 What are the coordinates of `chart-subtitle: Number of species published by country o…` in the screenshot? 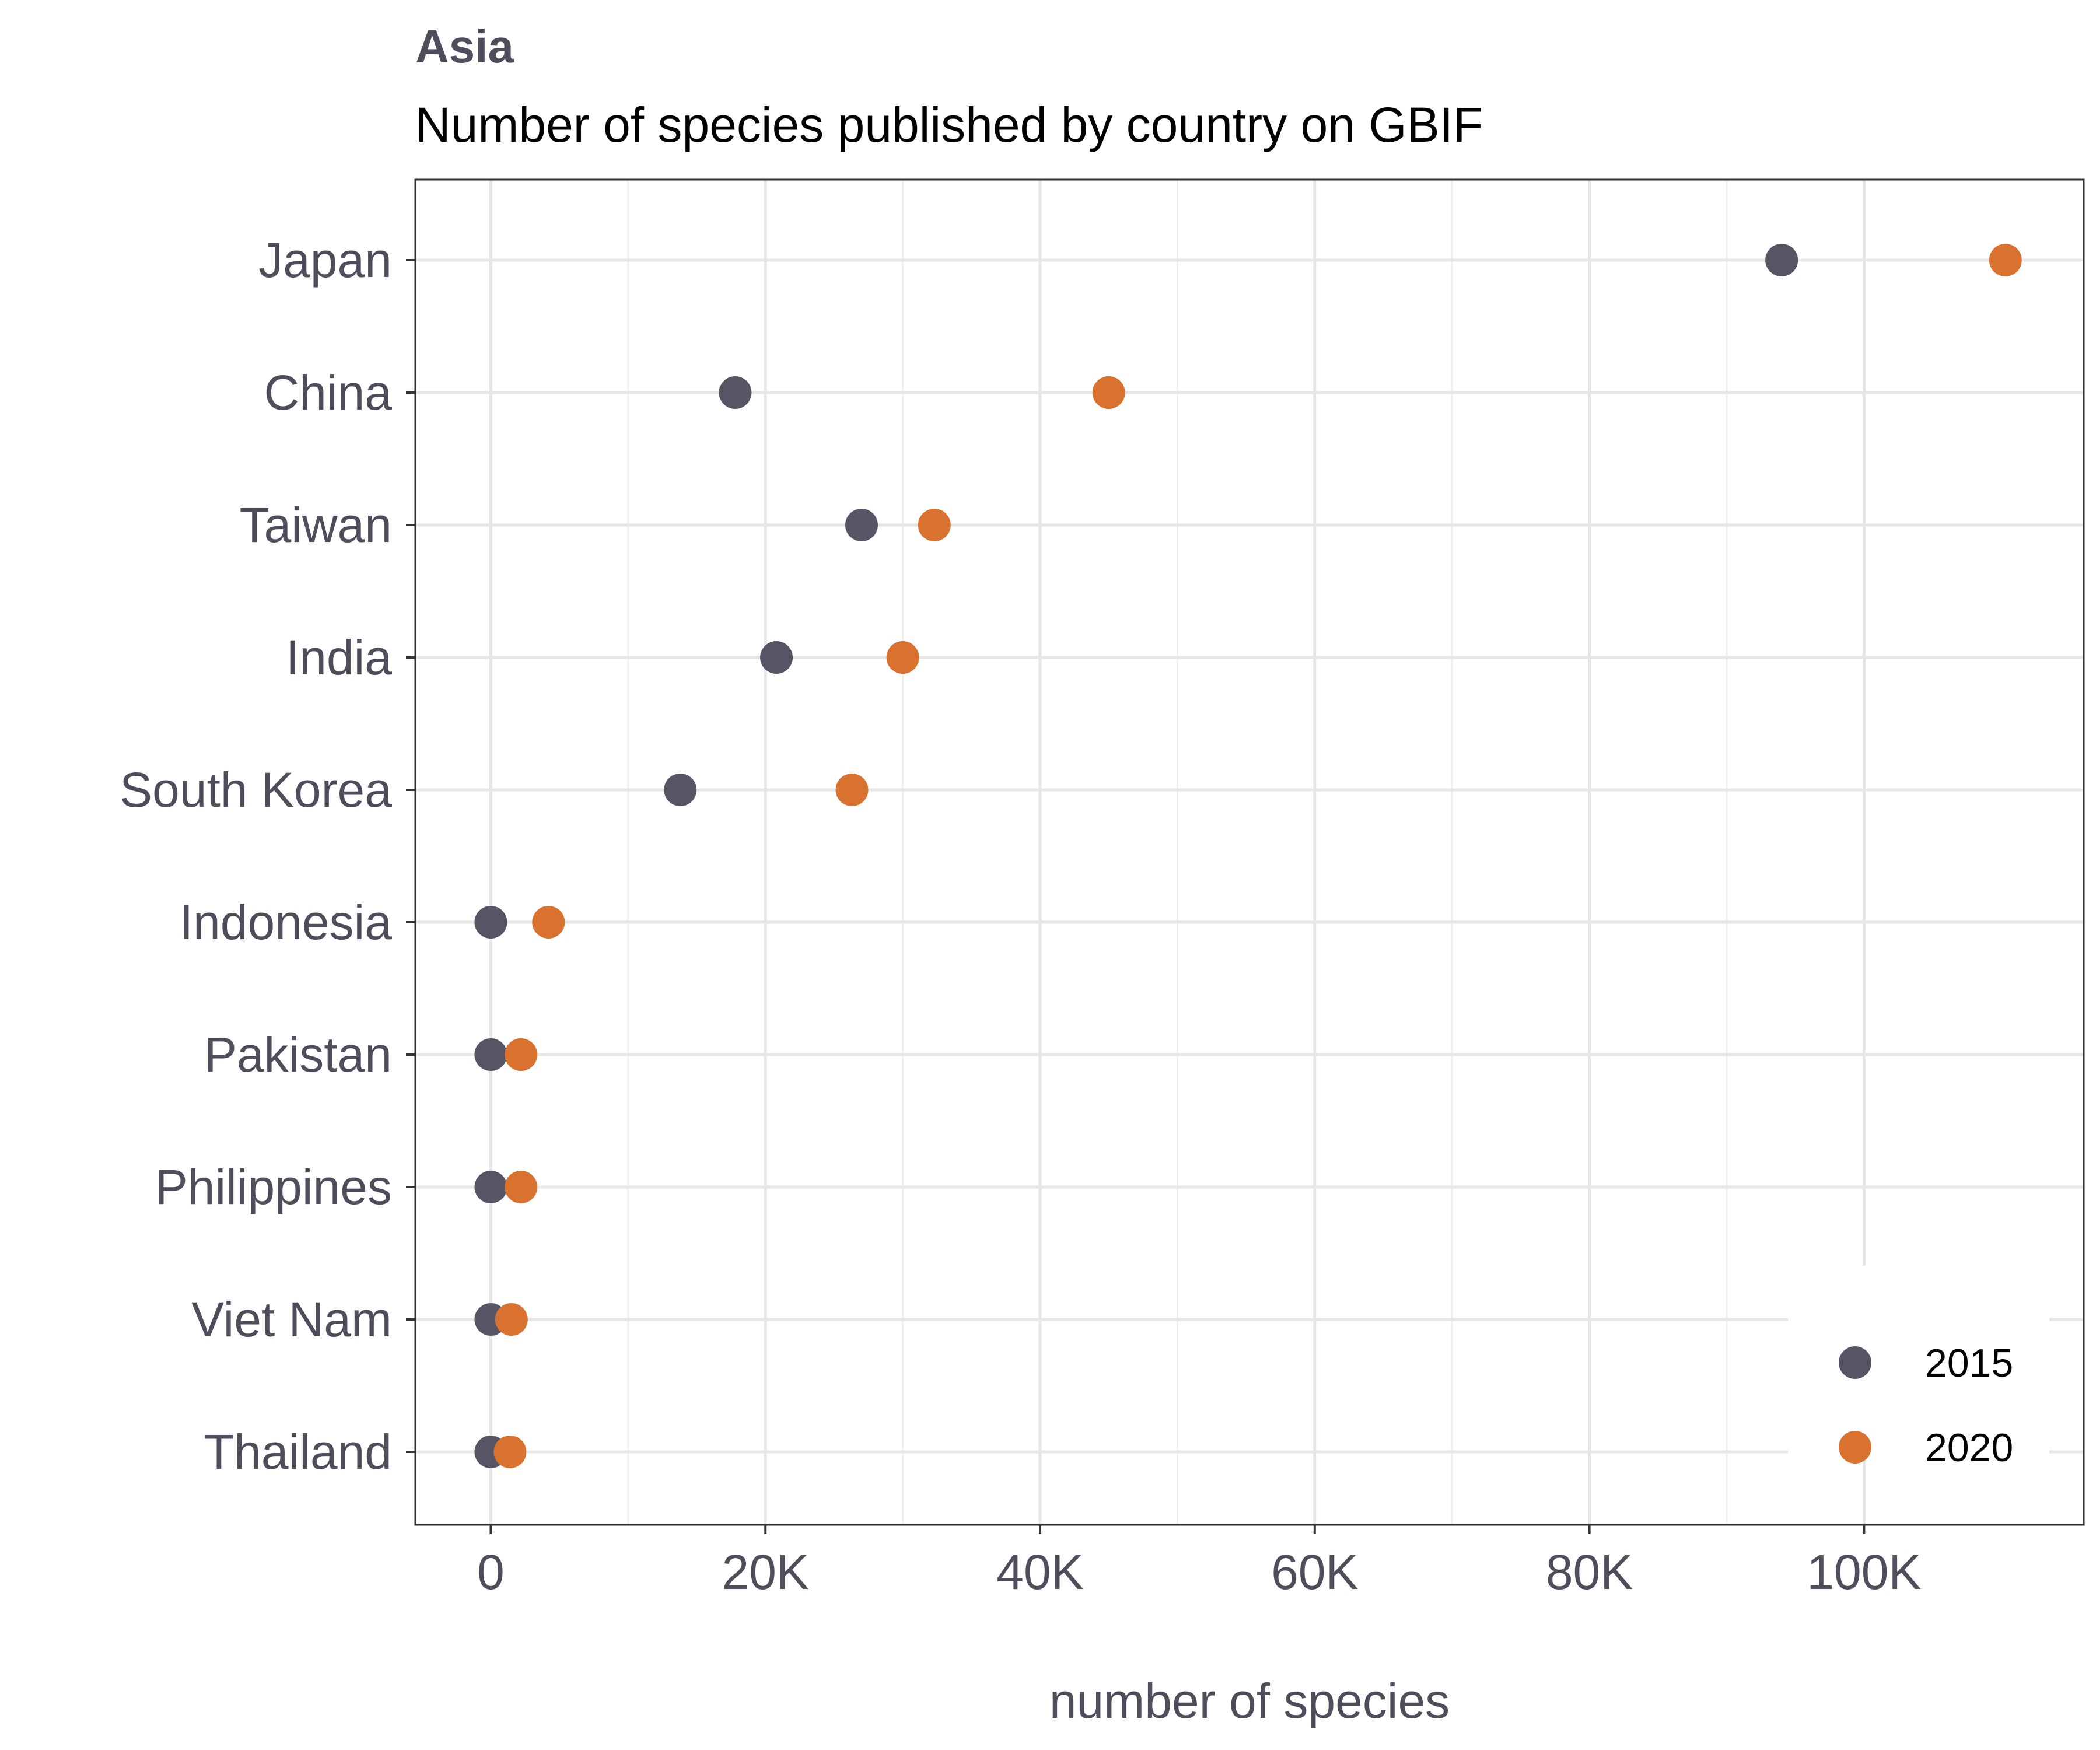 It's located at (949, 124).